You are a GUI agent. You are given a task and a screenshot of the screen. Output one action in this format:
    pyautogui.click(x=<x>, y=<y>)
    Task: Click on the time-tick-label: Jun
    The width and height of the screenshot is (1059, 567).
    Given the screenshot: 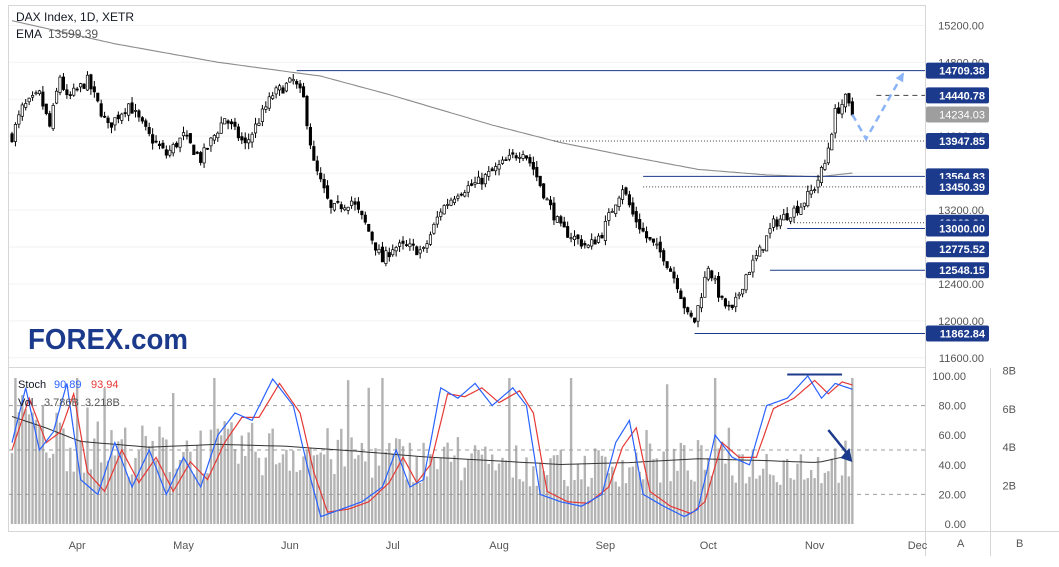 What is the action you would take?
    pyautogui.click(x=290, y=546)
    